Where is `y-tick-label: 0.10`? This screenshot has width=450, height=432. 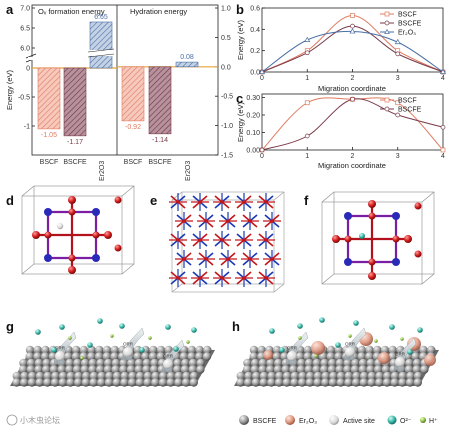 y-tick-label: 0.10 is located at coordinates (253, 133).